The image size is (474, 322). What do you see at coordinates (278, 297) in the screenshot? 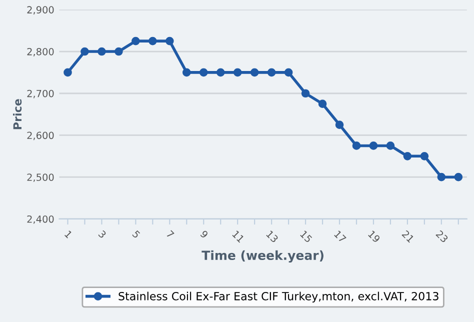
I see `legend-label: Stainless Coil Ex-Far East CIF Turkey,mton, excl.VAT, 2013` at bounding box center [278, 297].